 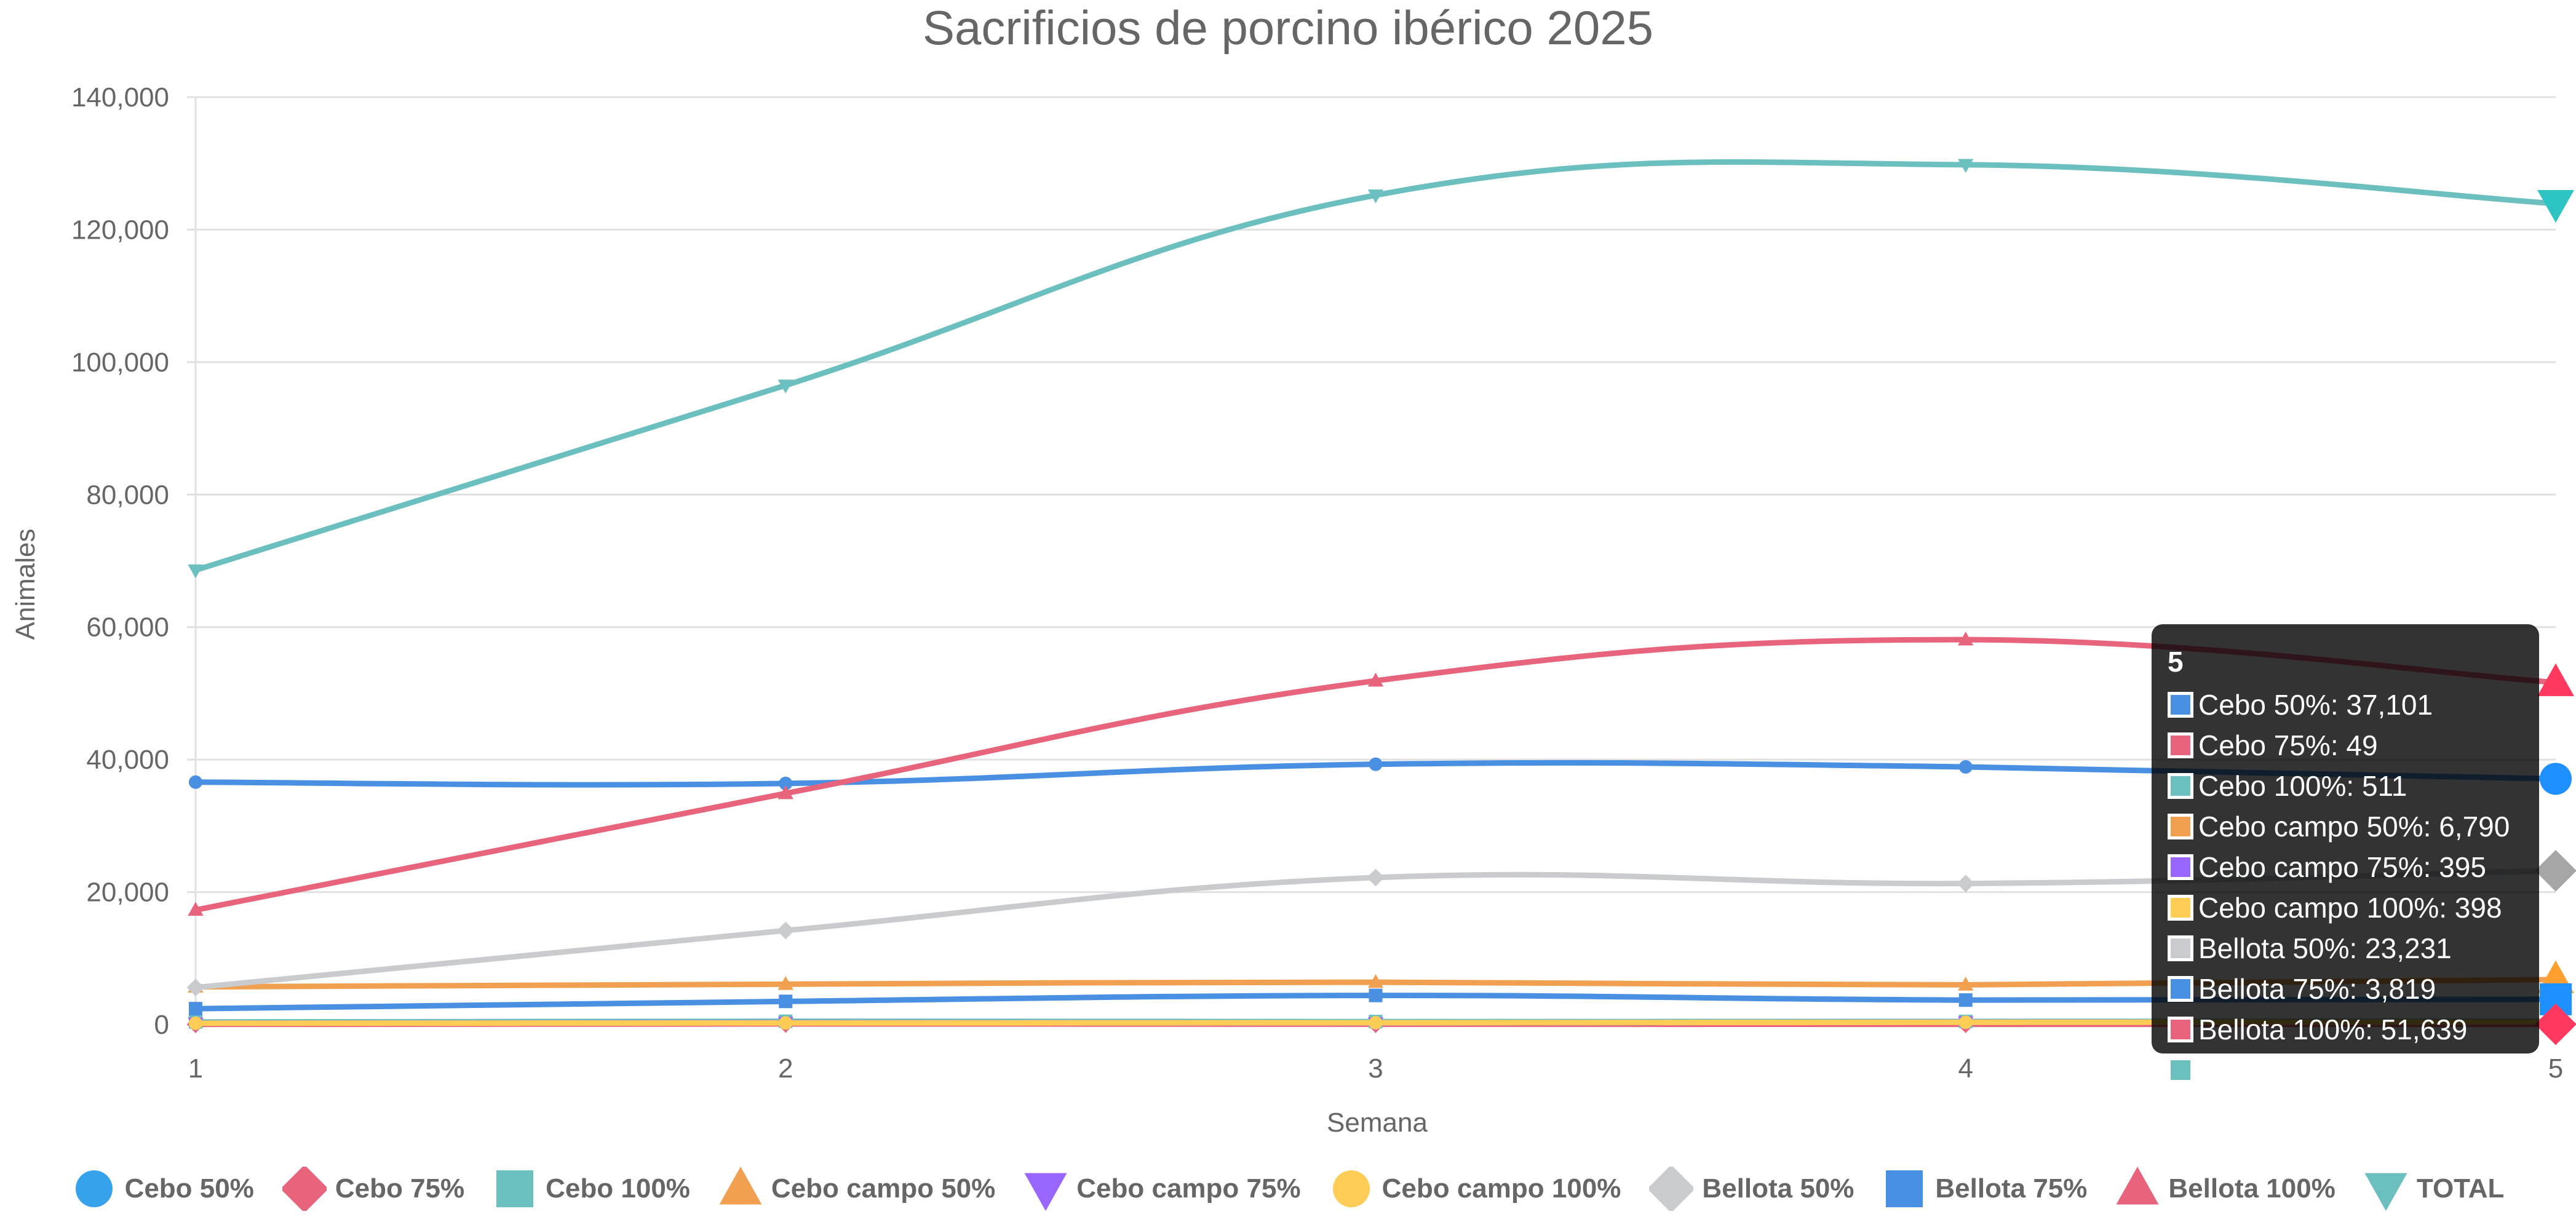 I want to click on x-tick-label: 2, so click(x=785, y=1068).